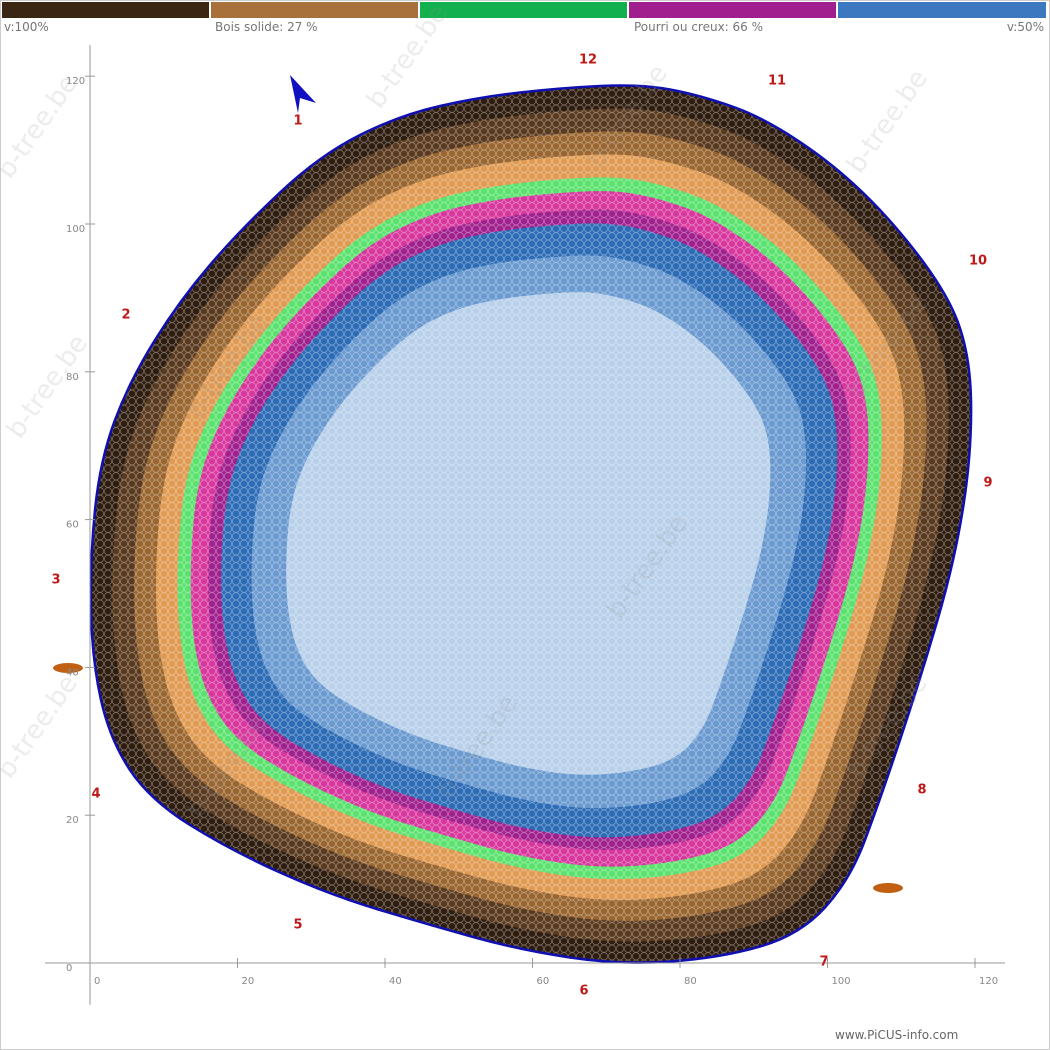 This screenshot has width=1050, height=1050. What do you see at coordinates (266, 27) in the screenshot?
I see `legend-label: Bois solide: 27 %` at bounding box center [266, 27].